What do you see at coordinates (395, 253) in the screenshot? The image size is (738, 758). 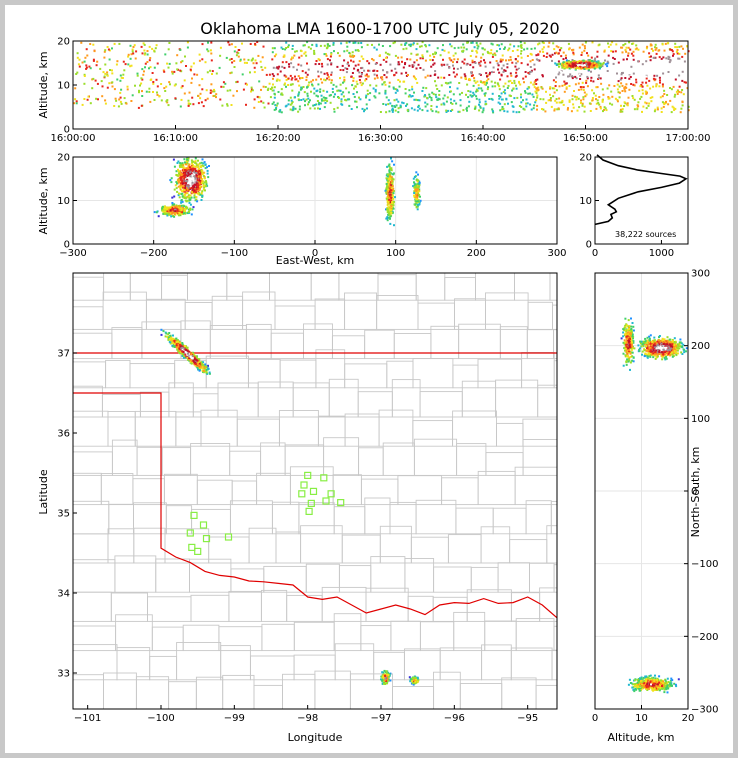 I see `x-tick-label: 100` at bounding box center [395, 253].